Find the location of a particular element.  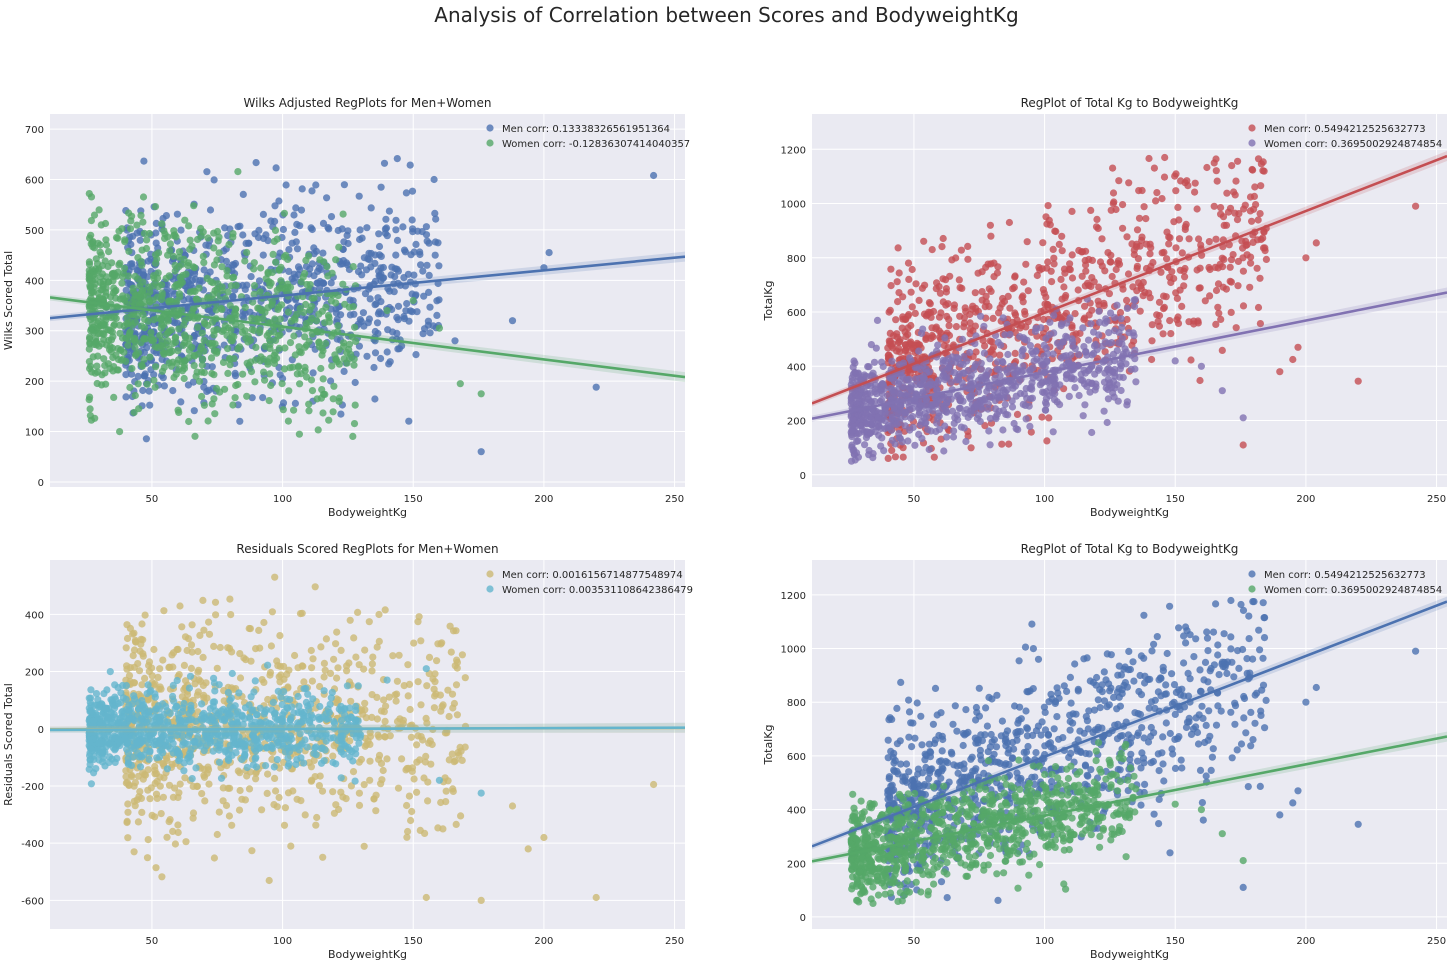

y-tick-label: 400 is located at coordinates (34, 615).